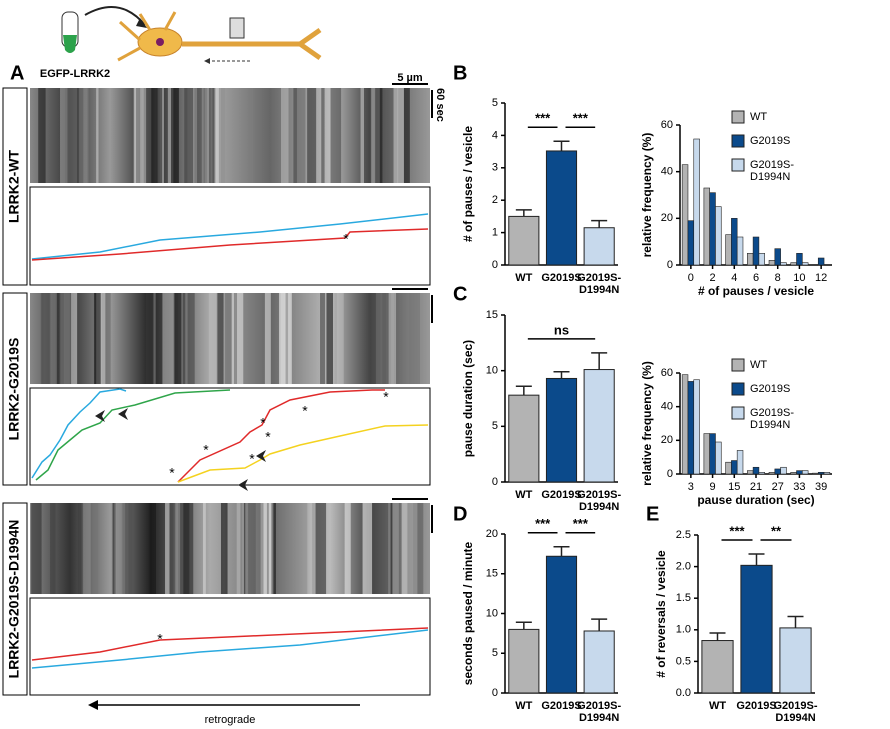  I want to click on x-tick-label: 6, so click(756, 278).